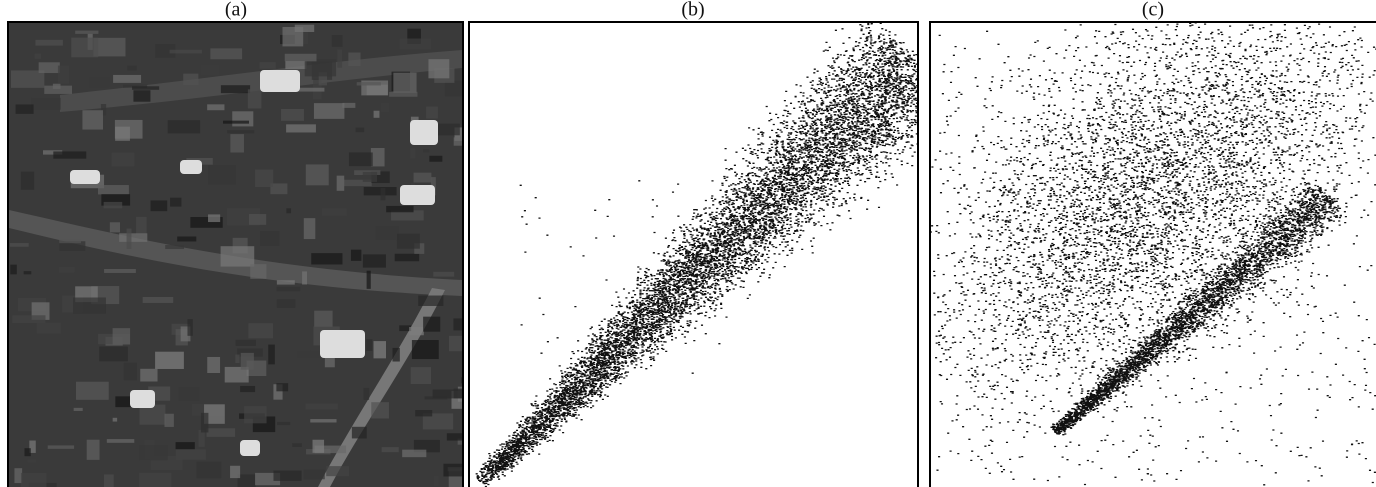 Image resolution: width=1376 pixels, height=487 pixels. What do you see at coordinates (692, 10) in the screenshot?
I see `panel-label: (b)` at bounding box center [692, 10].